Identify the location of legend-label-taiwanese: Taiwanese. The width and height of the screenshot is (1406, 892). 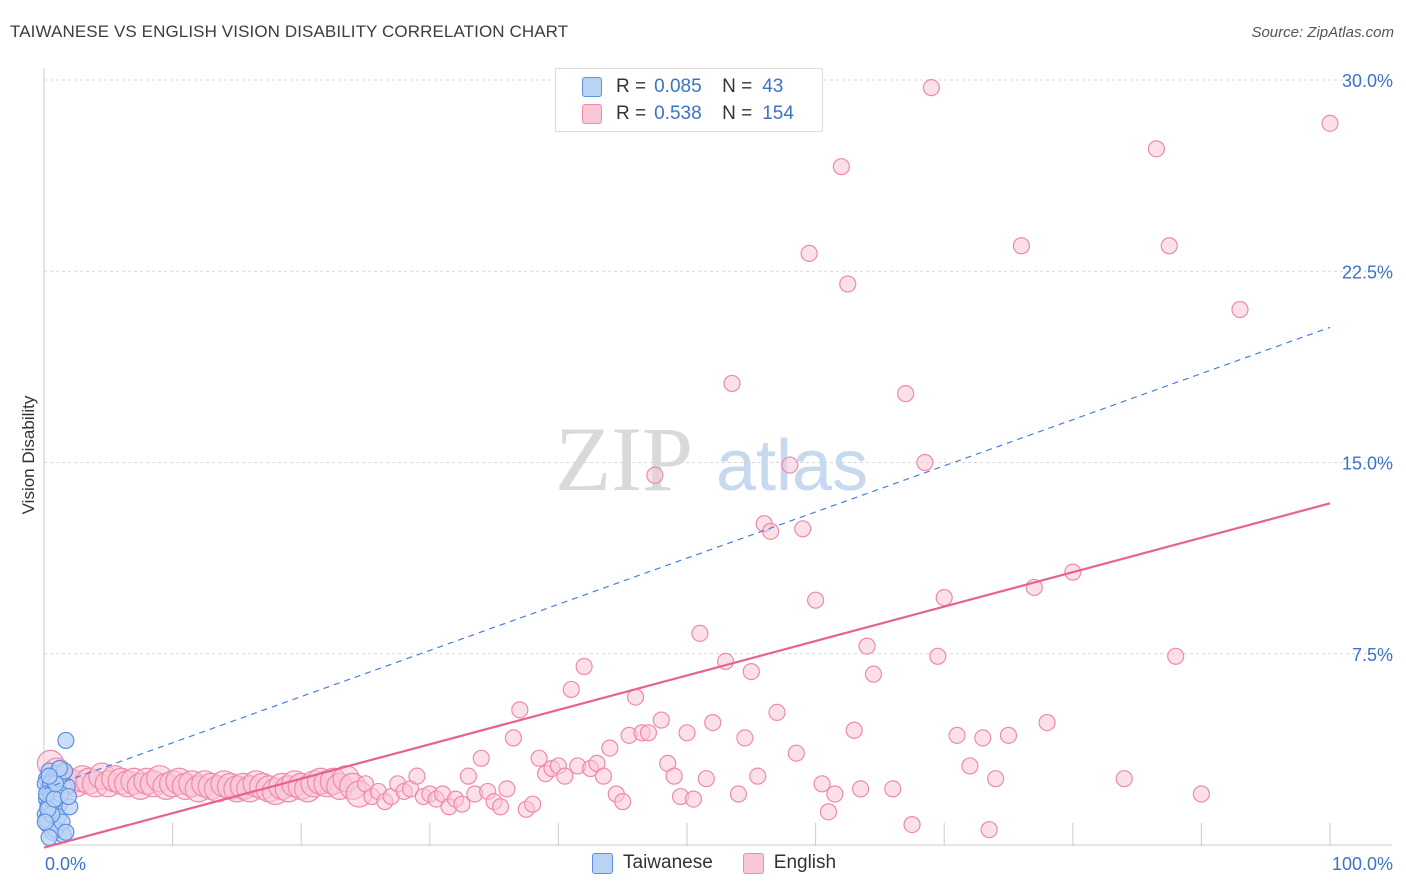
(668, 862).